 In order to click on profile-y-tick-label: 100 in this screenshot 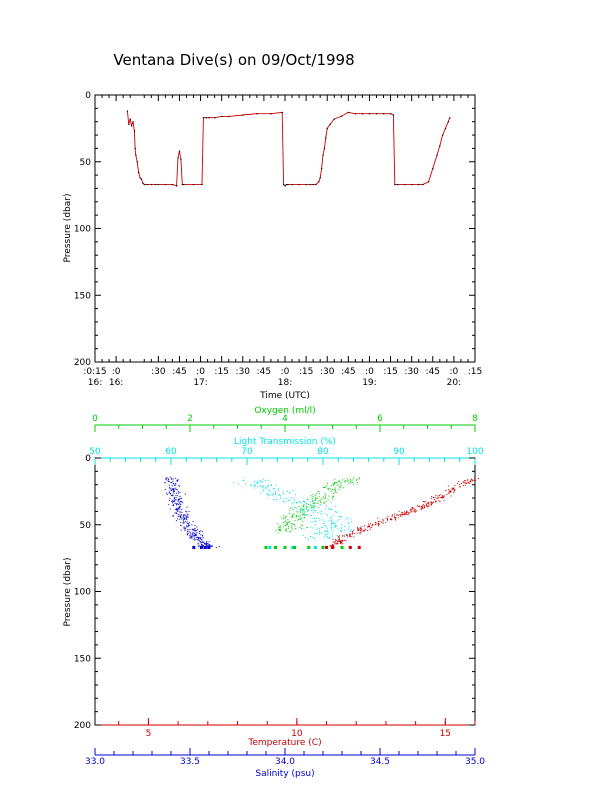, I will do `click(82, 593)`.